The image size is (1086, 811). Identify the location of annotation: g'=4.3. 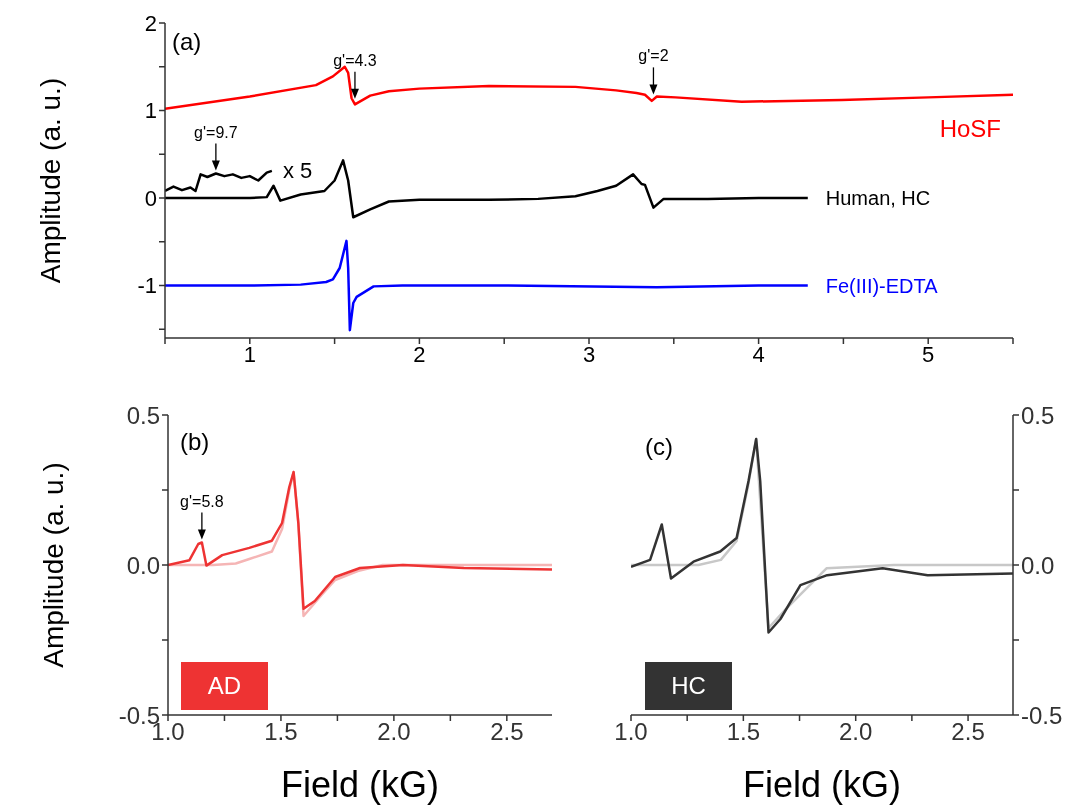
(355, 60).